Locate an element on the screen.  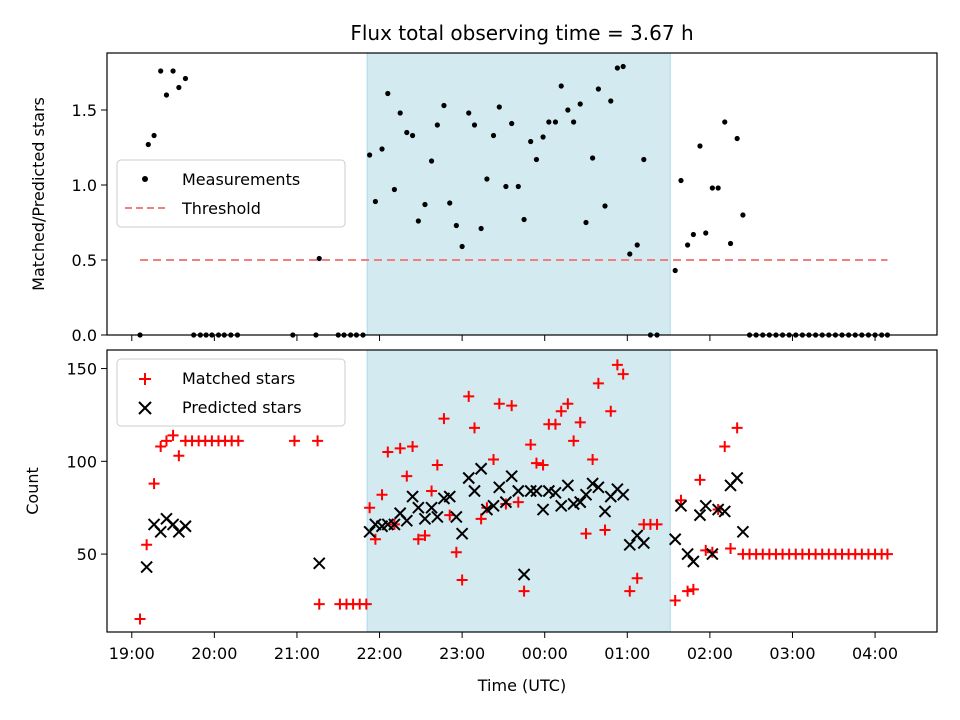
top-y-ticks: 0.0 0.5 1.0 1.5 is located at coordinates (89, 223).